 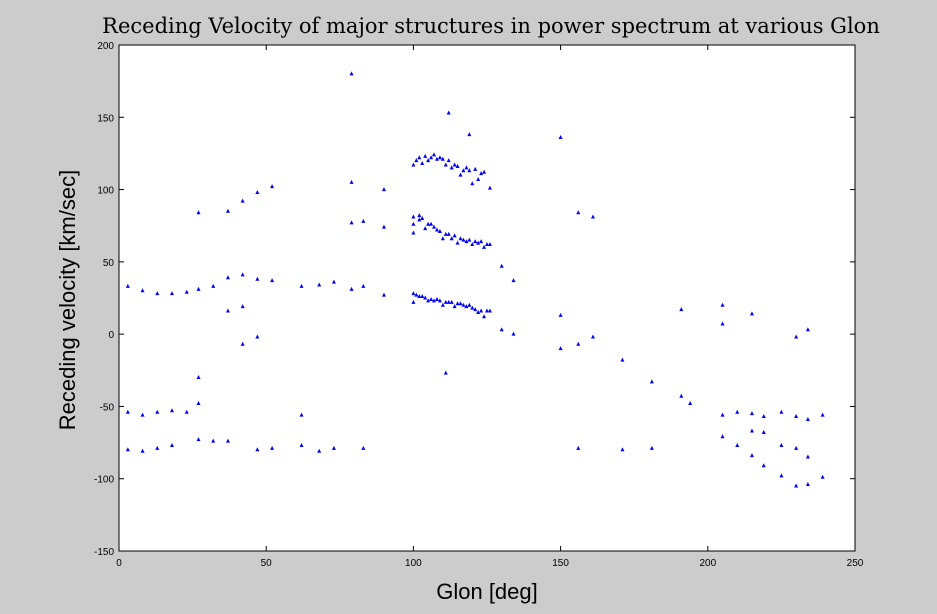 What do you see at coordinates (105, 191) in the screenshot?
I see `y-tick-label: 100` at bounding box center [105, 191].